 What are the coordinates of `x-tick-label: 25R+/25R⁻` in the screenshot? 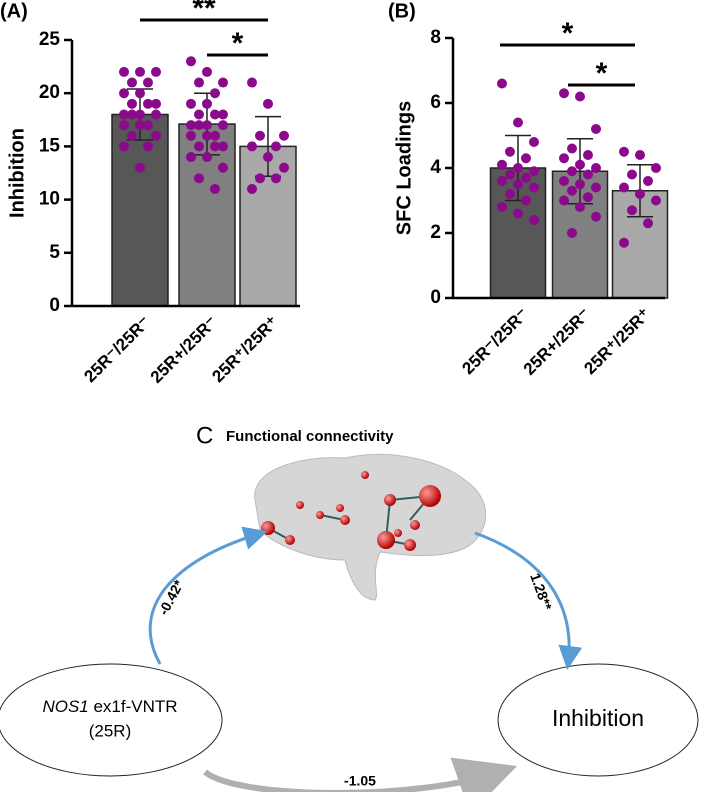 It's located at (184, 350).